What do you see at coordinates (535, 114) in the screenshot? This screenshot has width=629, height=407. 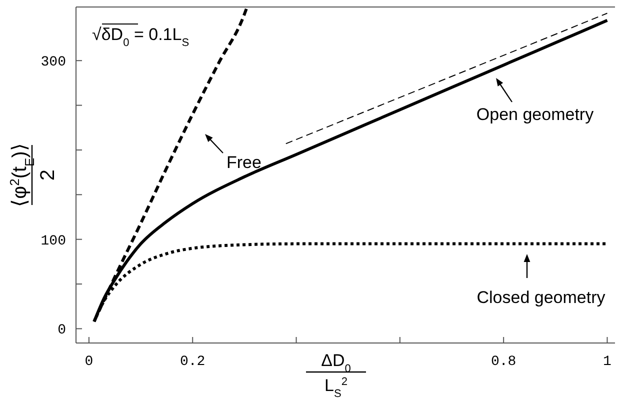 I see `legend-label: Open geometry` at bounding box center [535, 114].